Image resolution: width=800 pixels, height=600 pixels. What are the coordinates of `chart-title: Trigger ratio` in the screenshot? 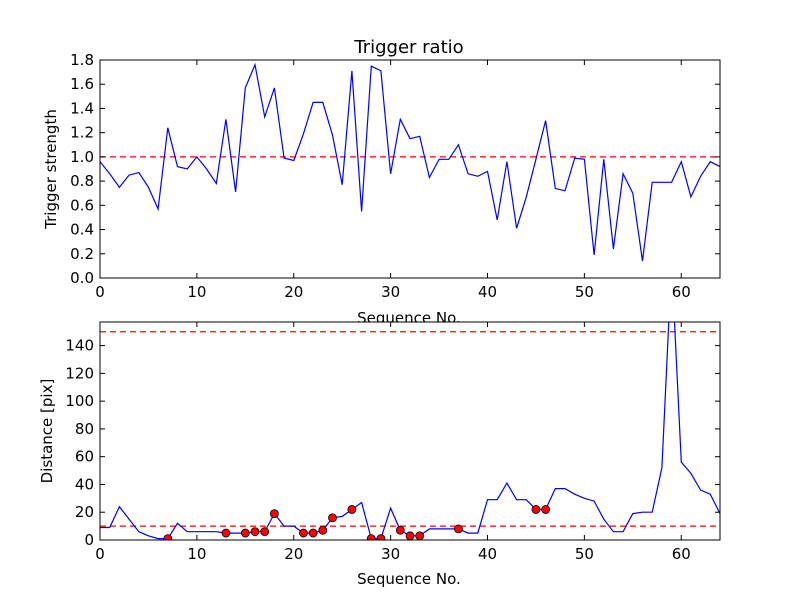 It's located at (408, 47).